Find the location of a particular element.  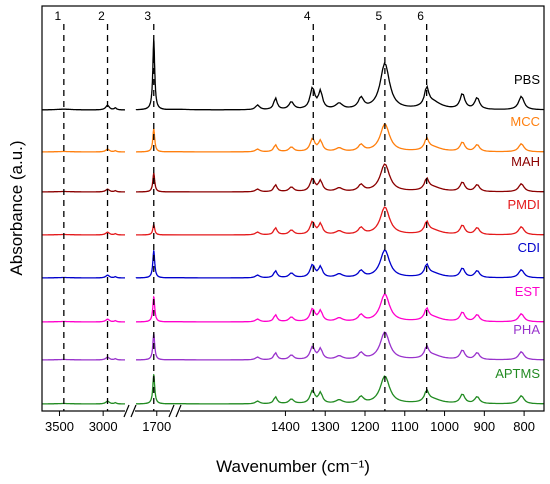

series-aptms: APTMS is located at coordinates (293, 385).